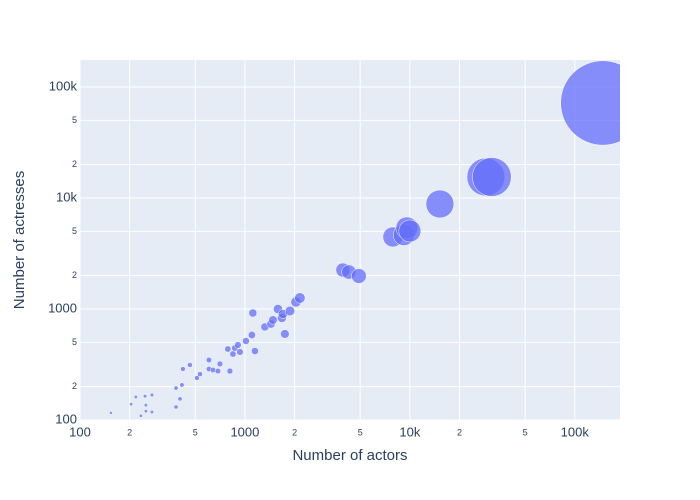 The width and height of the screenshot is (700, 500). Describe the element at coordinates (19, 240) in the screenshot. I see `y-axis-title: Number of actresses` at that location.